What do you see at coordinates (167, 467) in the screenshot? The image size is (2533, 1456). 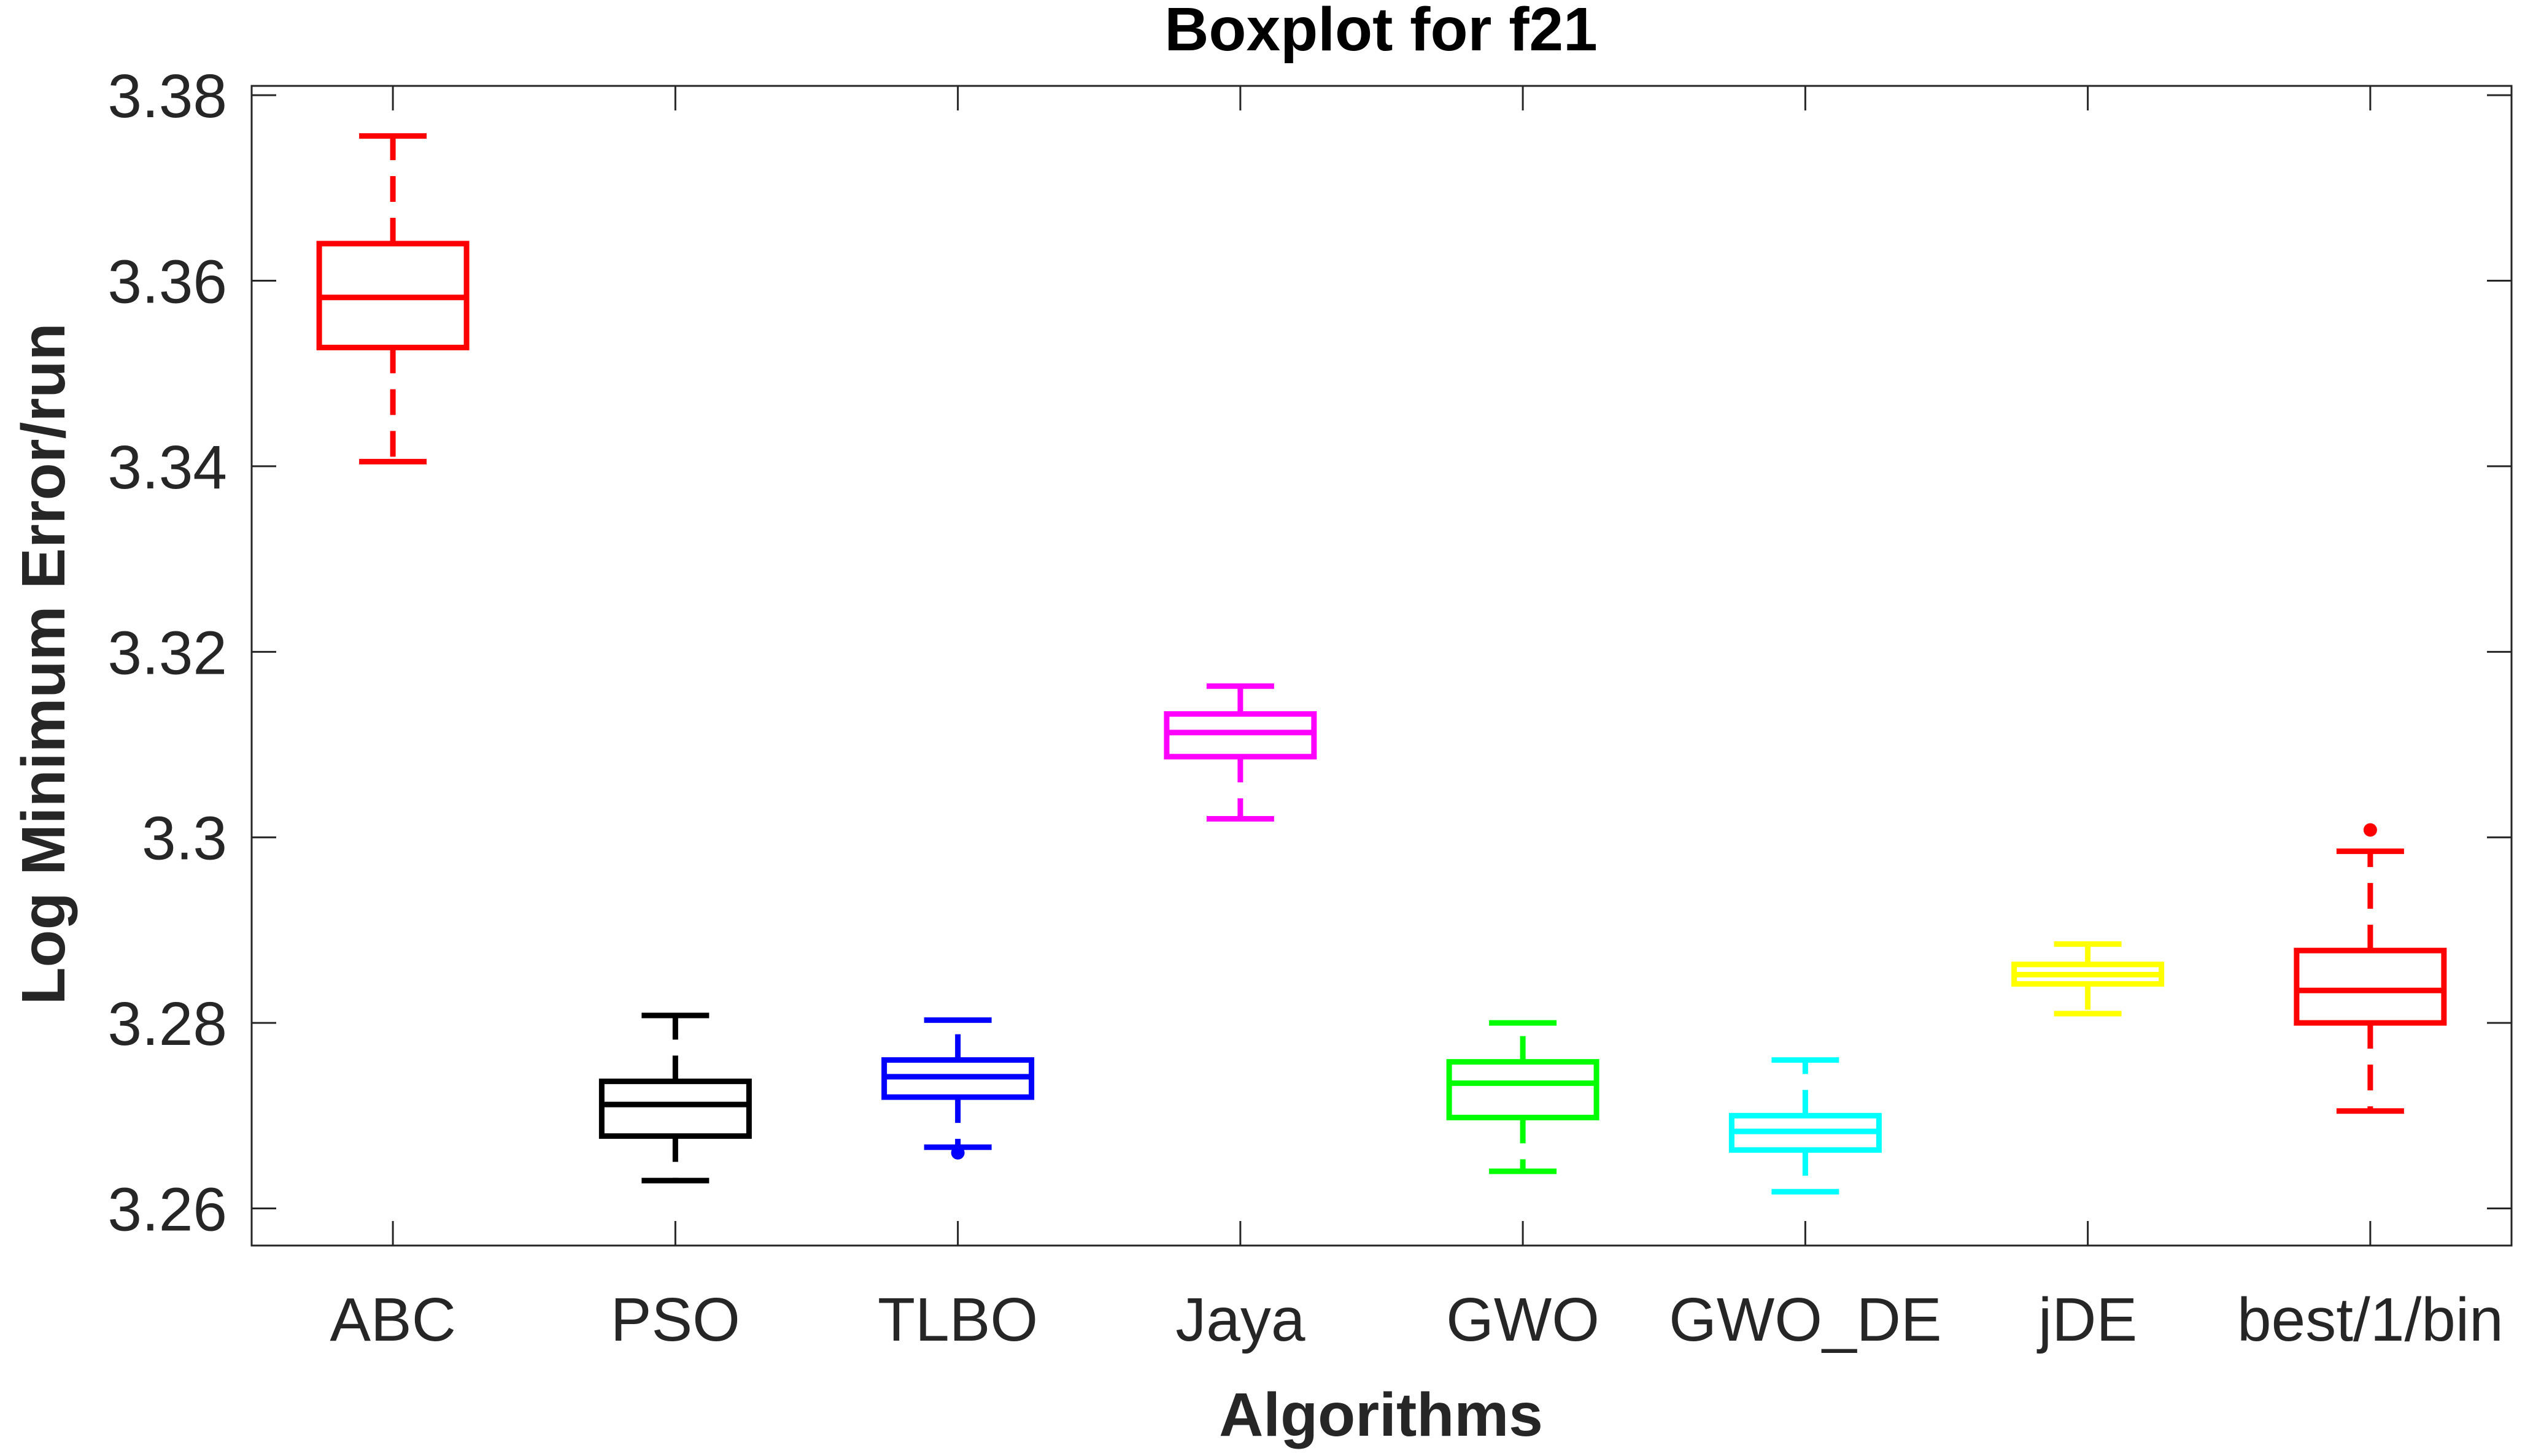 I see `y-tick-label: 3.34` at bounding box center [167, 467].